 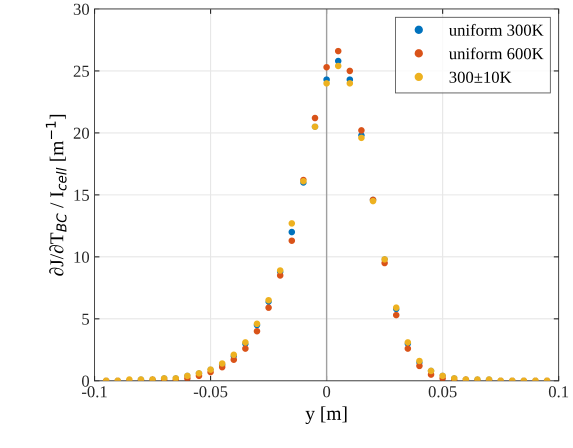 I want to click on y-tick-label: 10, so click(x=82, y=257).